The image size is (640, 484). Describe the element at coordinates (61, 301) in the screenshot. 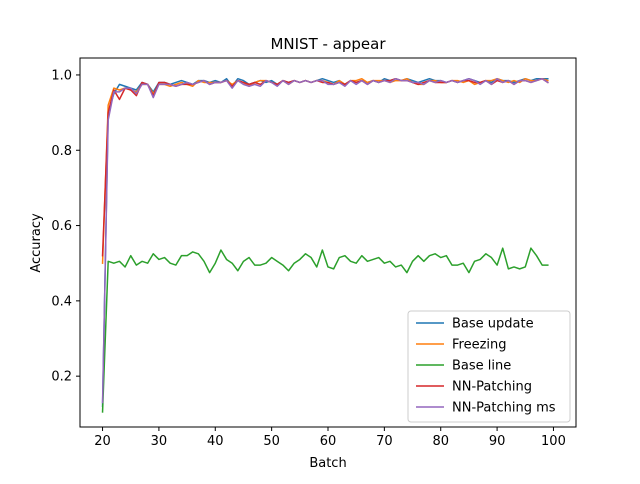

I see `y-tick-label: 0.4` at that location.